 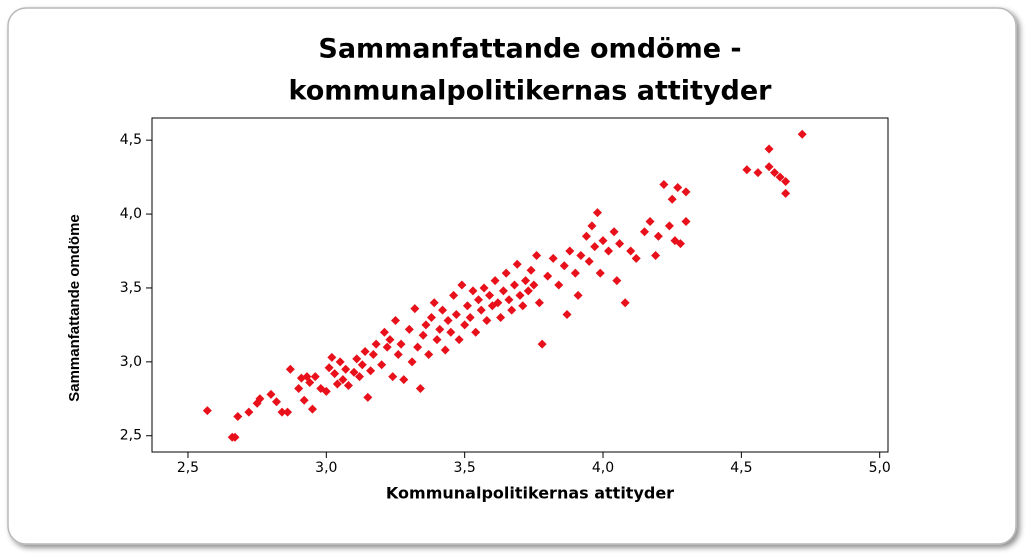 What do you see at coordinates (741, 468) in the screenshot?
I see `x-tick-label: 4,5` at bounding box center [741, 468].